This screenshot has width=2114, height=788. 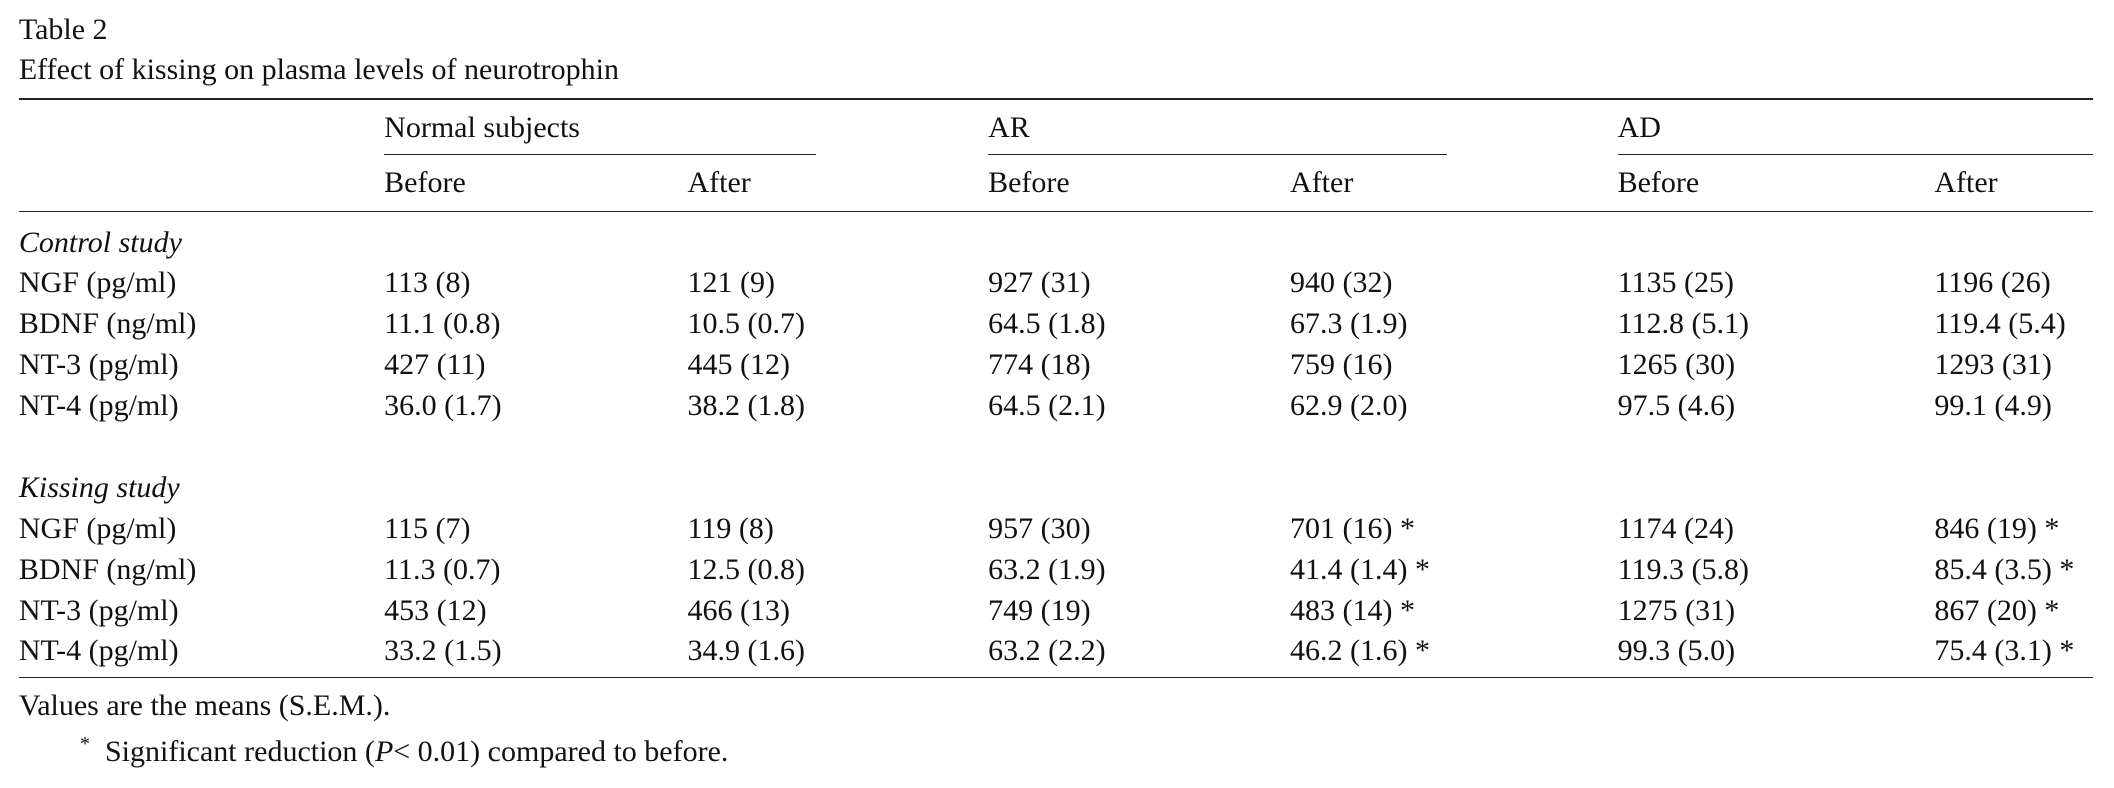 I want to click on cell: 957 (30), so click(x=1039, y=528).